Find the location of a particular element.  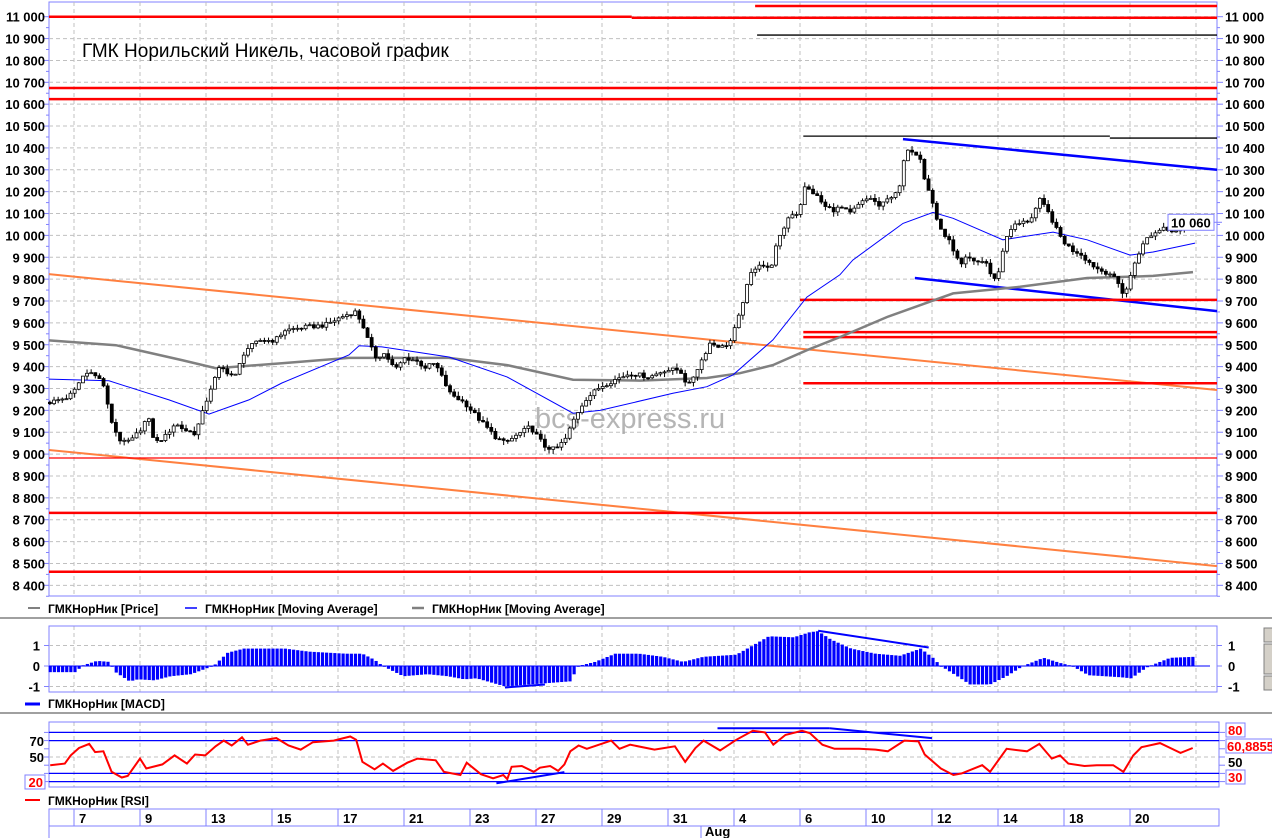

price-tick-label-left: 8 400 is located at coordinates (28, 585).